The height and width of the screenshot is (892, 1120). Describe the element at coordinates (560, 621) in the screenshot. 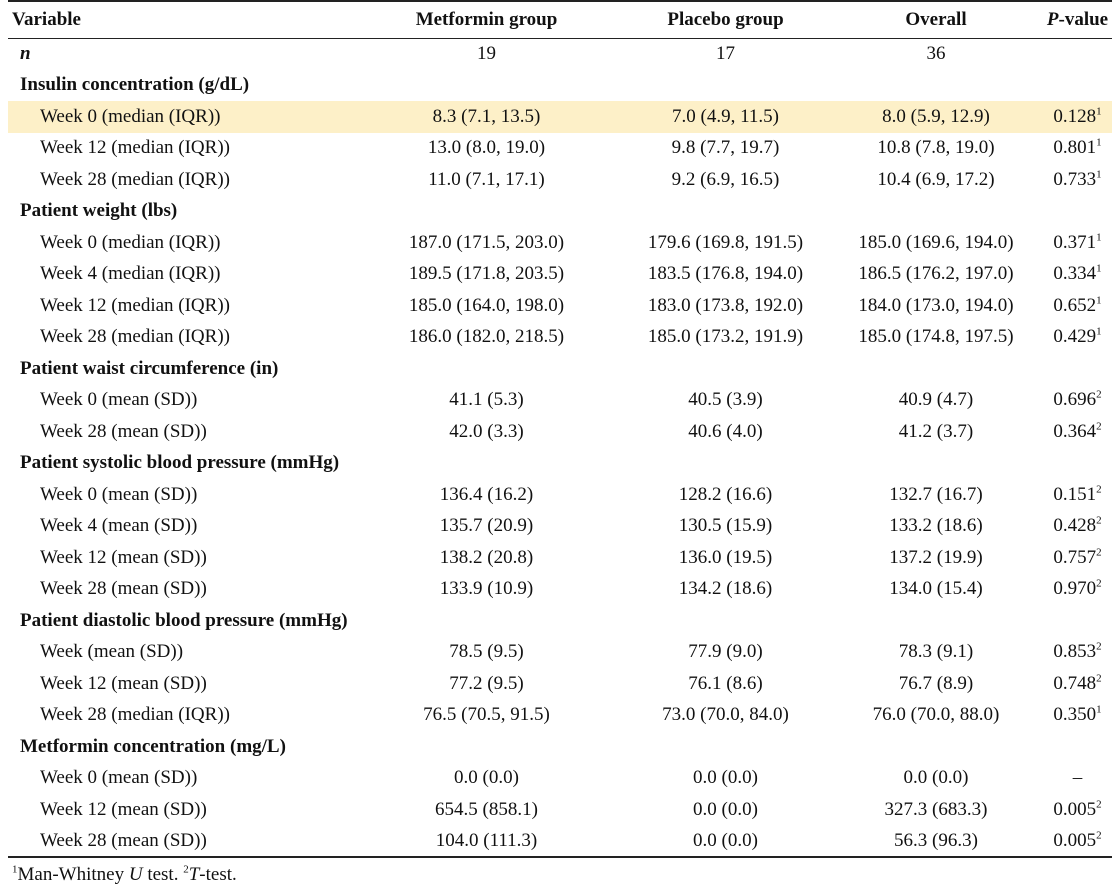

I see `section-row: Patient diastolic blood pressure (mmHg)` at that location.